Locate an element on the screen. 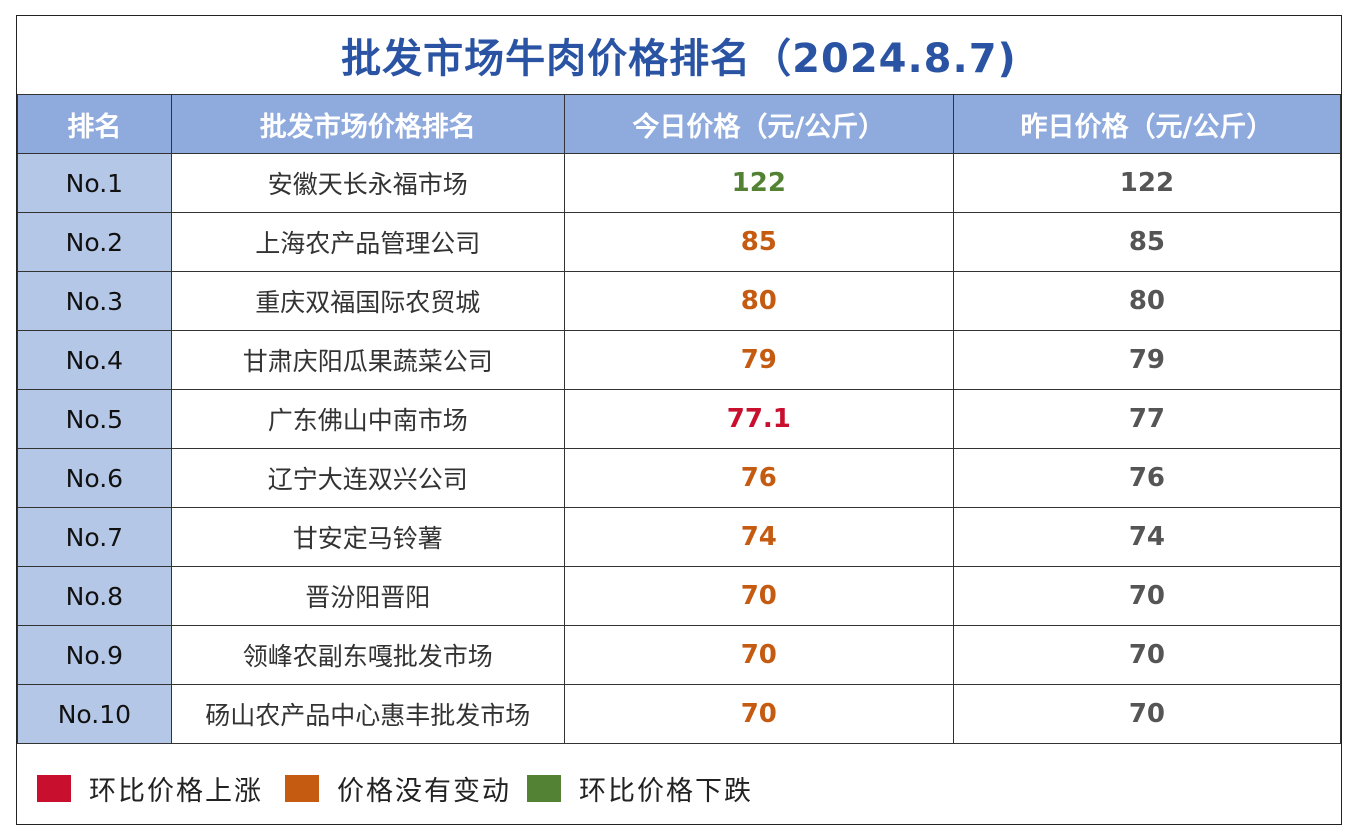  table-row: No.8 晋汾阳晋阳 70 70 is located at coordinates (679, 596).